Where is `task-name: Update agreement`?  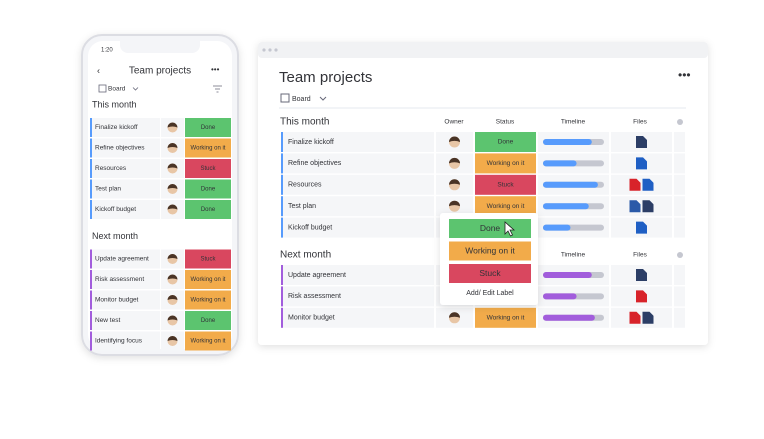
task-name: Update agreement is located at coordinates (122, 259).